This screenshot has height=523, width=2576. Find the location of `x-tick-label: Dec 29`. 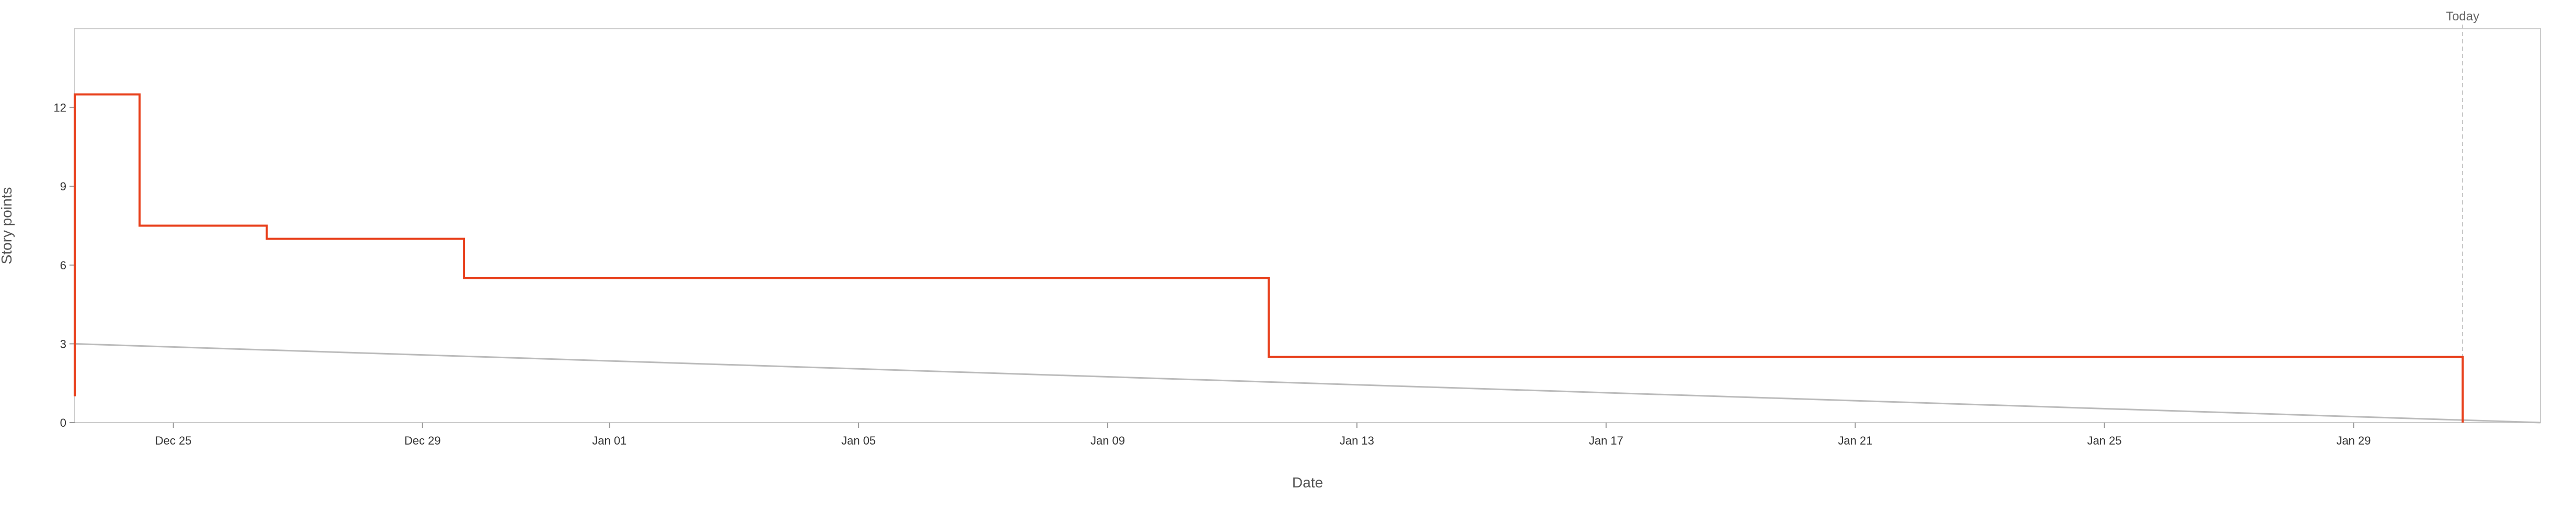

x-tick-label: Dec 29 is located at coordinates (422, 440).